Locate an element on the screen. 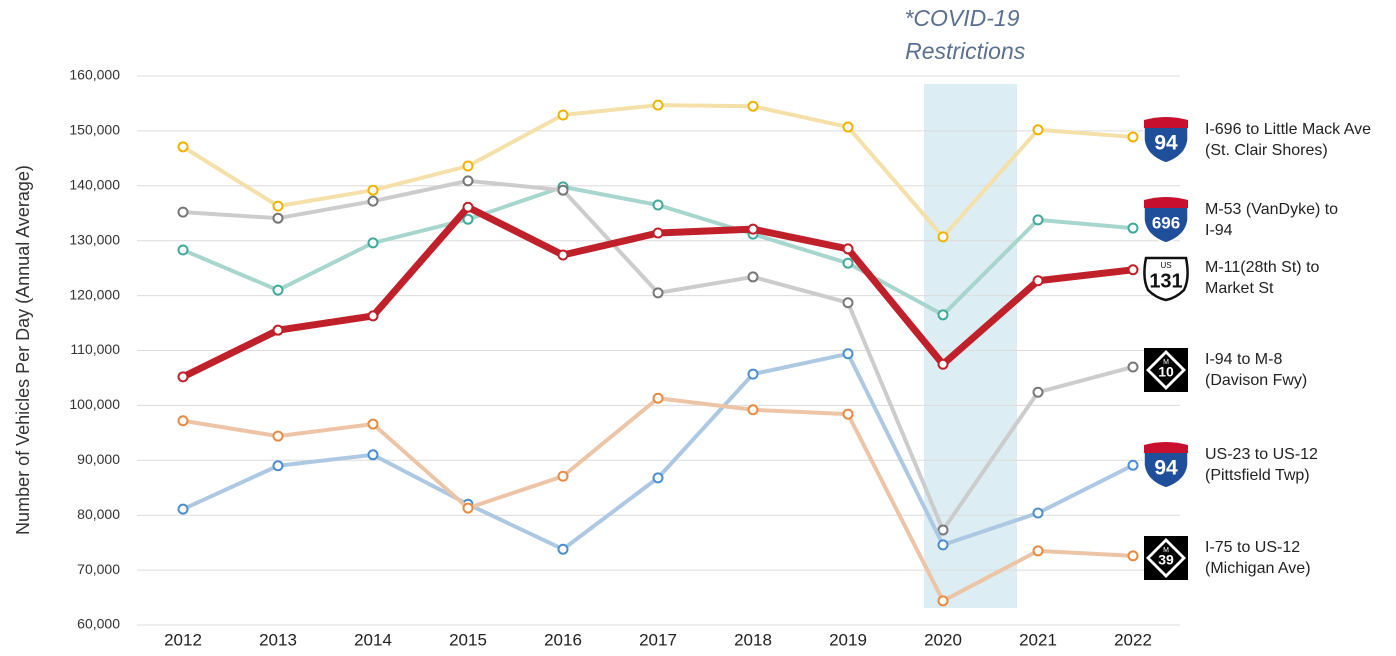 This screenshot has height=656, width=1396. x-tick-label: 2018 is located at coordinates (753, 639).